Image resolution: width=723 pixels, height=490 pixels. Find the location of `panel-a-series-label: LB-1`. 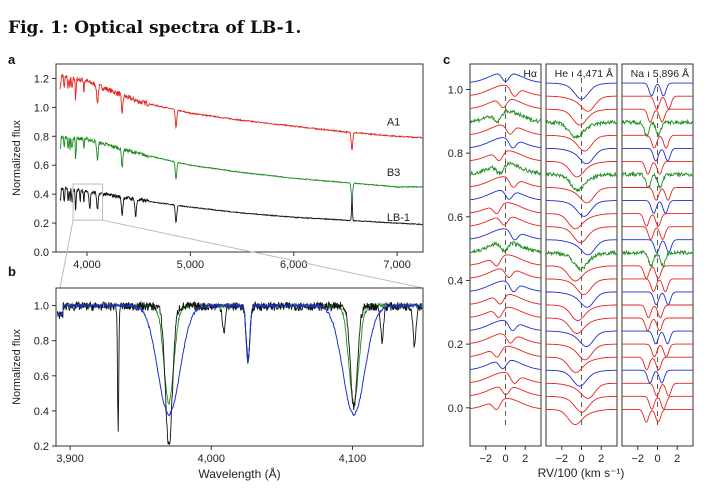

panel-a-series-label: LB-1 is located at coordinates (398, 218).